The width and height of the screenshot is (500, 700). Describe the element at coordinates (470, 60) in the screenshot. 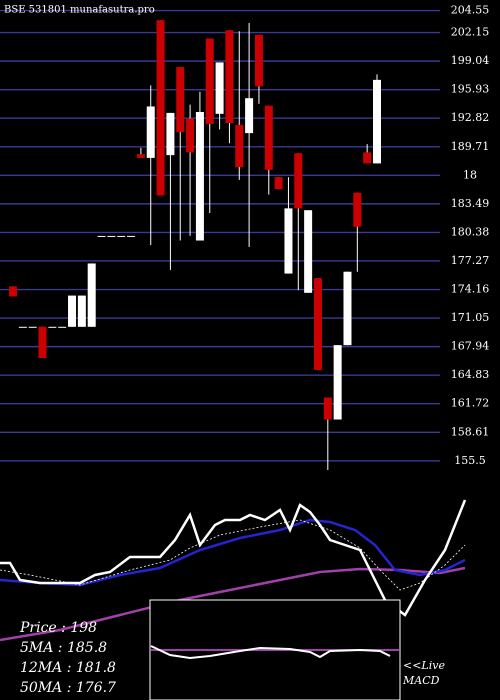

I see `y-tick-label: 199.04` at that location.